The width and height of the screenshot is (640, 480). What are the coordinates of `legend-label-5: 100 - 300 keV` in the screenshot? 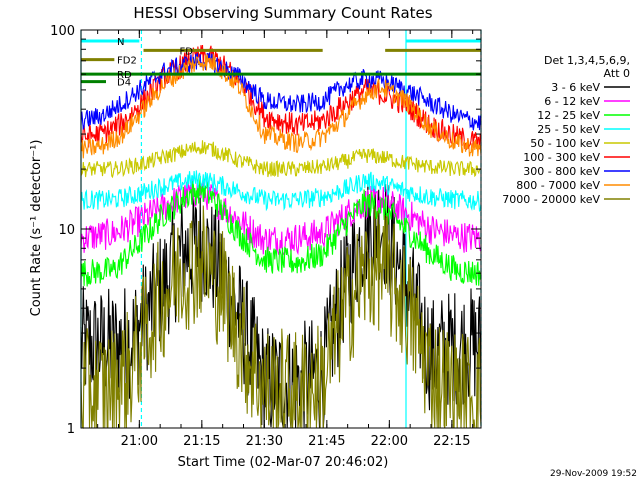 It's located at (561, 157).